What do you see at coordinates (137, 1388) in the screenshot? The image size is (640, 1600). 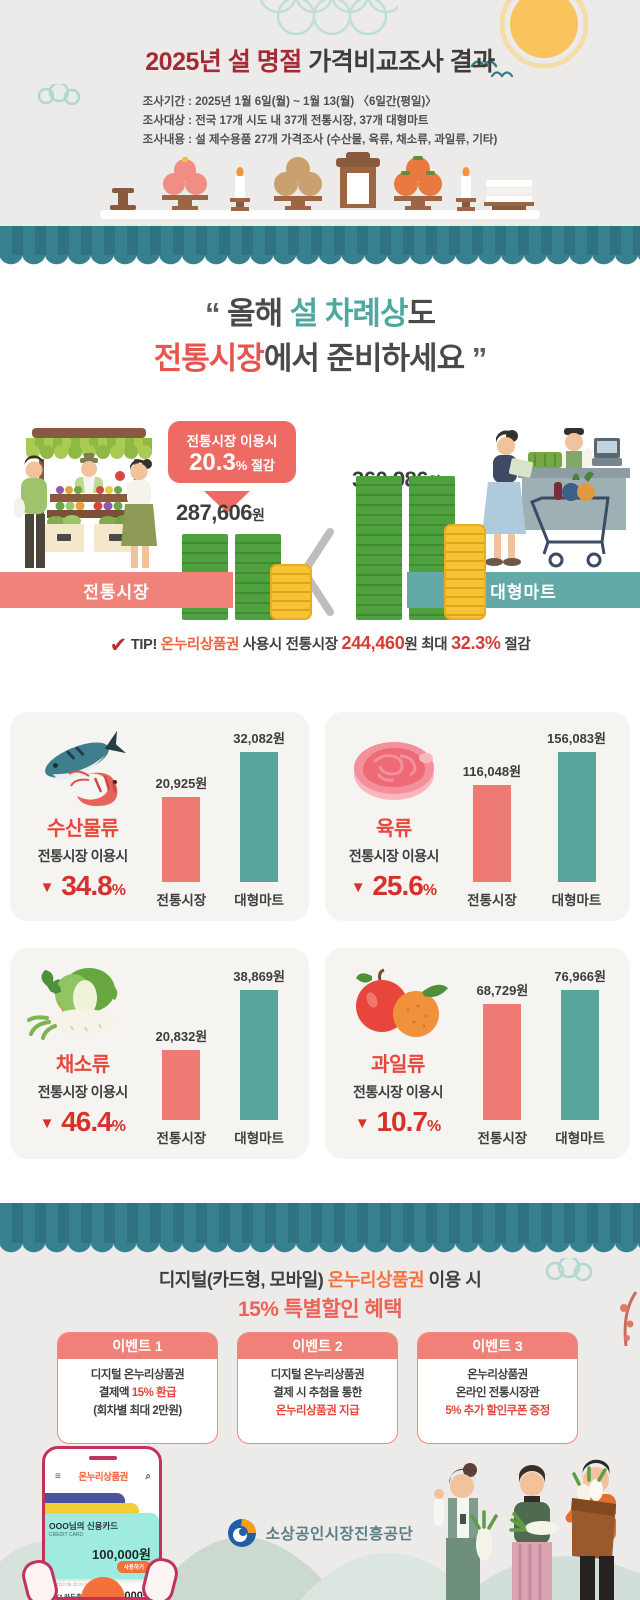 I see `event-card-1: 이벤트 1 디지털 온누리상품권 결제액 15% 환급 (회차별 최대 2만원)` at bounding box center [137, 1388].